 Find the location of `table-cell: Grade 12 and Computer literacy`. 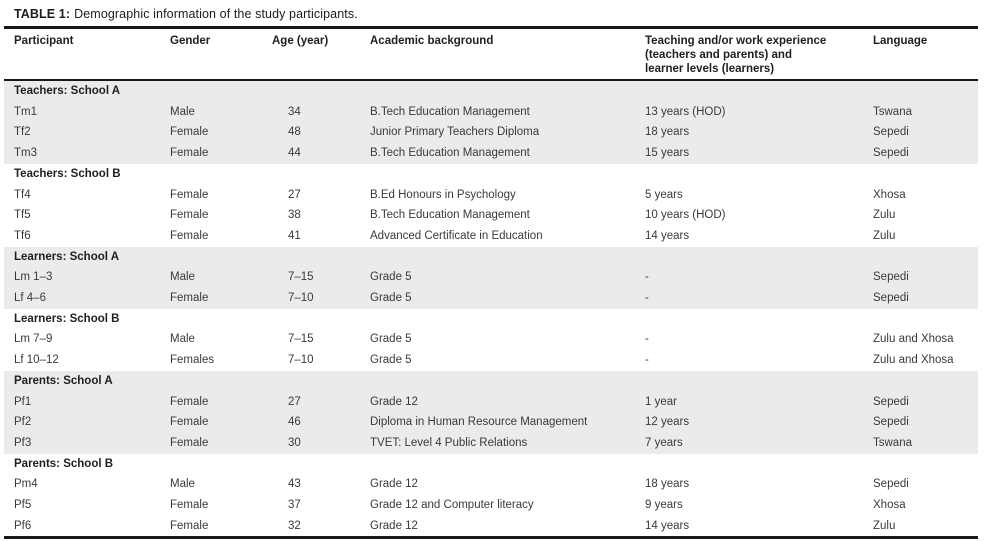

table-cell: Grade 12 and Computer literacy is located at coordinates (452, 505).